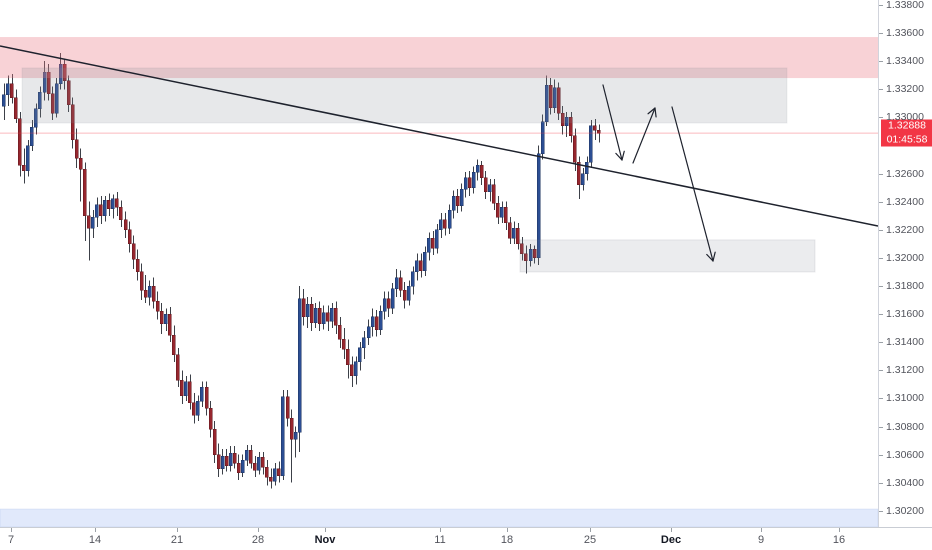  What do you see at coordinates (613, 122) in the screenshot?
I see `arrow-down-pullback` at bounding box center [613, 122].